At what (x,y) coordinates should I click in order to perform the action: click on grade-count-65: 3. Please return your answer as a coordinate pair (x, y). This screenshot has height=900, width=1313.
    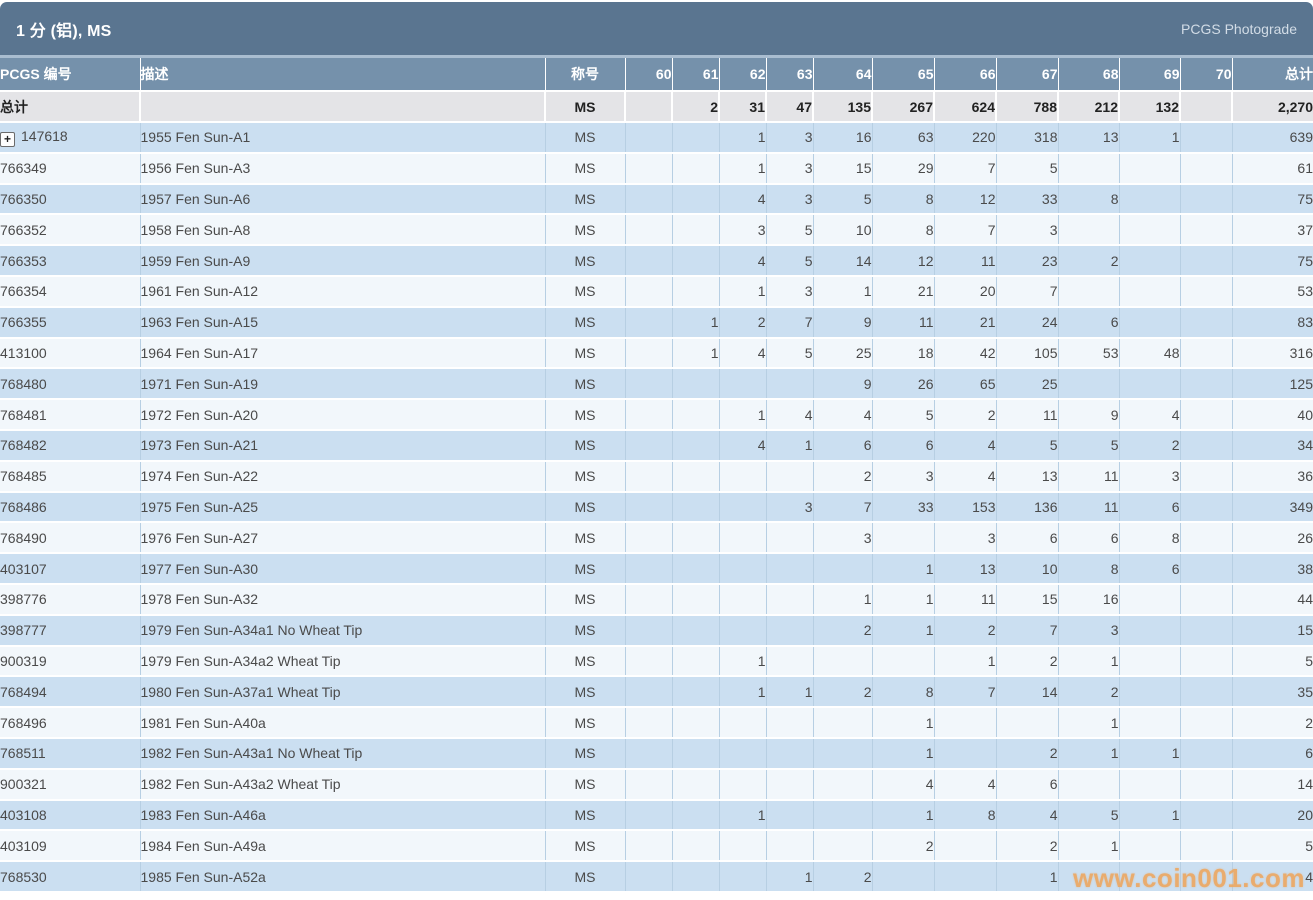
    Looking at the image, I should click on (902, 476).